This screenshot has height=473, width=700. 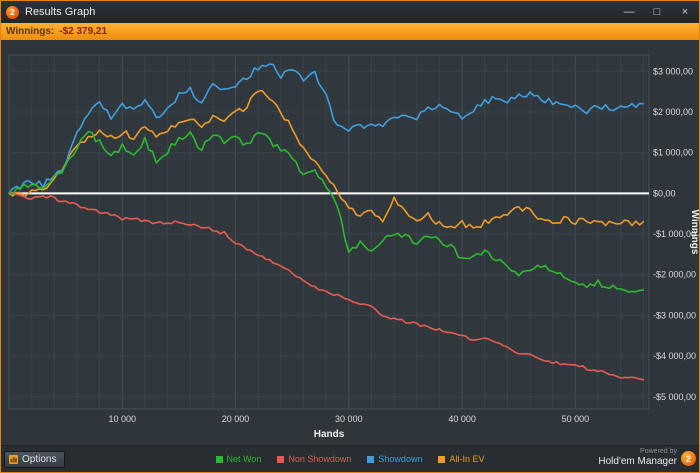 I want to click on brand-text: Hold'em Manager, so click(x=637, y=462).